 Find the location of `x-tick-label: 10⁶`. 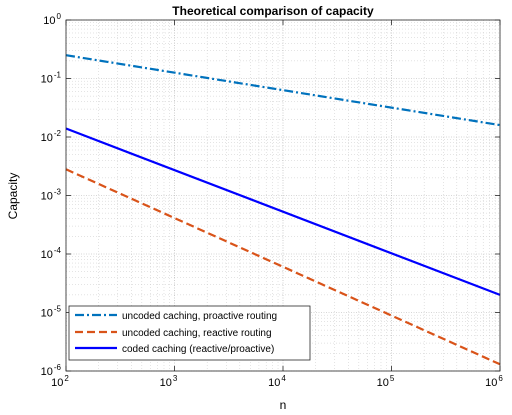

x-tick-label: 10⁶ is located at coordinates (494, 381).